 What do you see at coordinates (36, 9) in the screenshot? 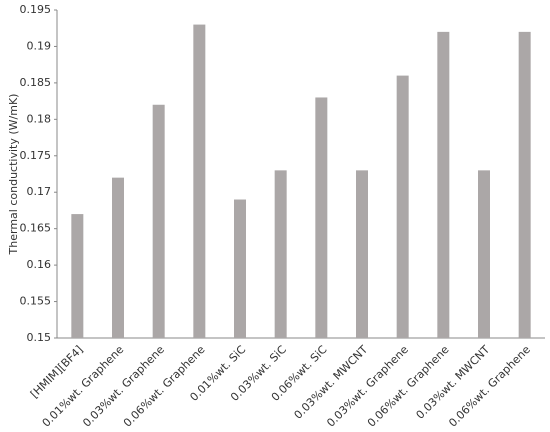
I see `y-tick-label: 0.195` at bounding box center [36, 9].